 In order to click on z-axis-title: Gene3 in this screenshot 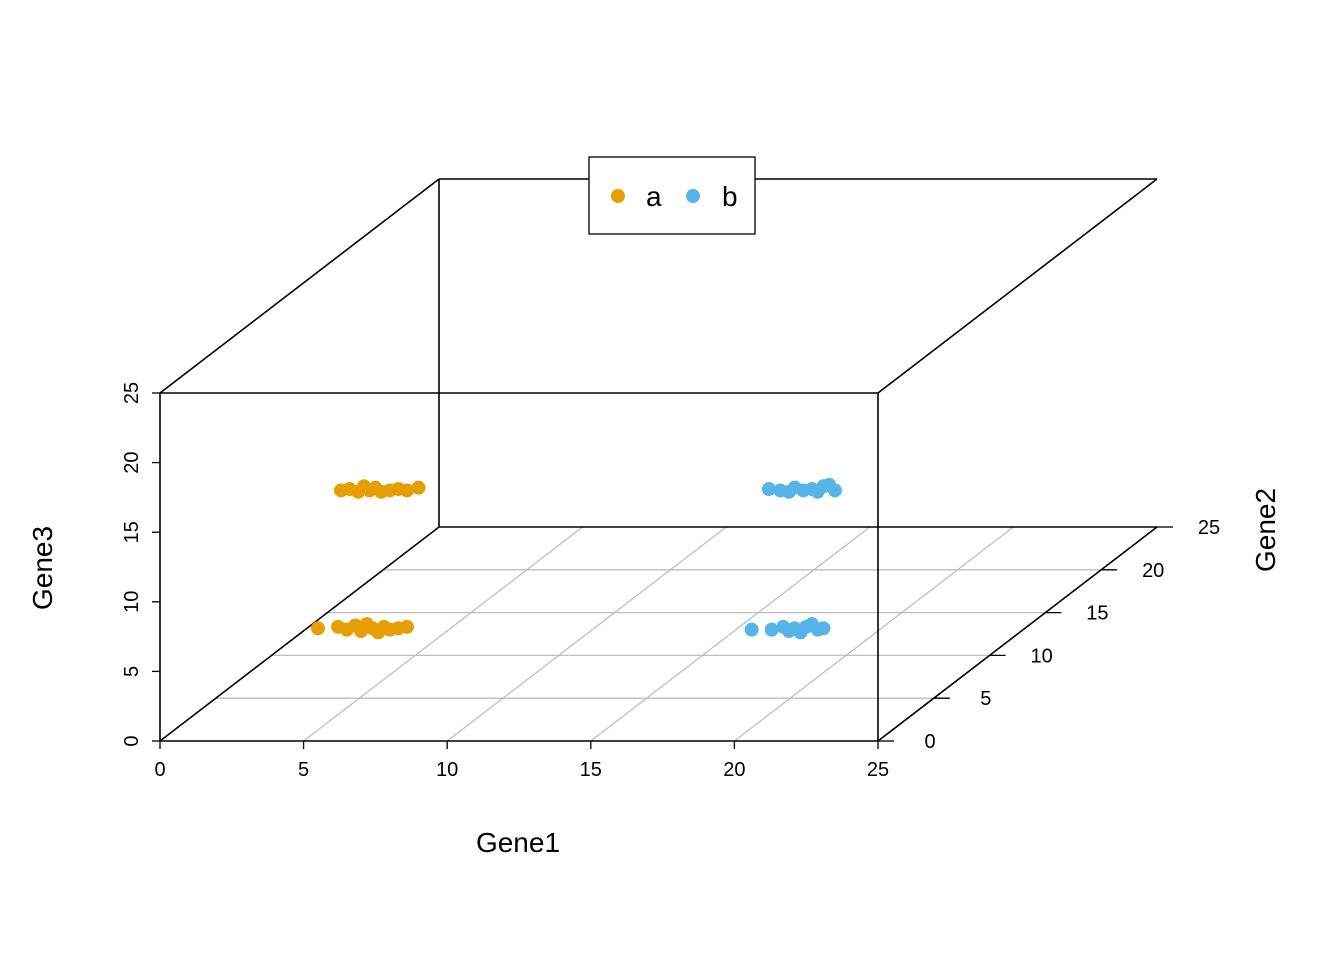, I will do `click(42, 568)`.